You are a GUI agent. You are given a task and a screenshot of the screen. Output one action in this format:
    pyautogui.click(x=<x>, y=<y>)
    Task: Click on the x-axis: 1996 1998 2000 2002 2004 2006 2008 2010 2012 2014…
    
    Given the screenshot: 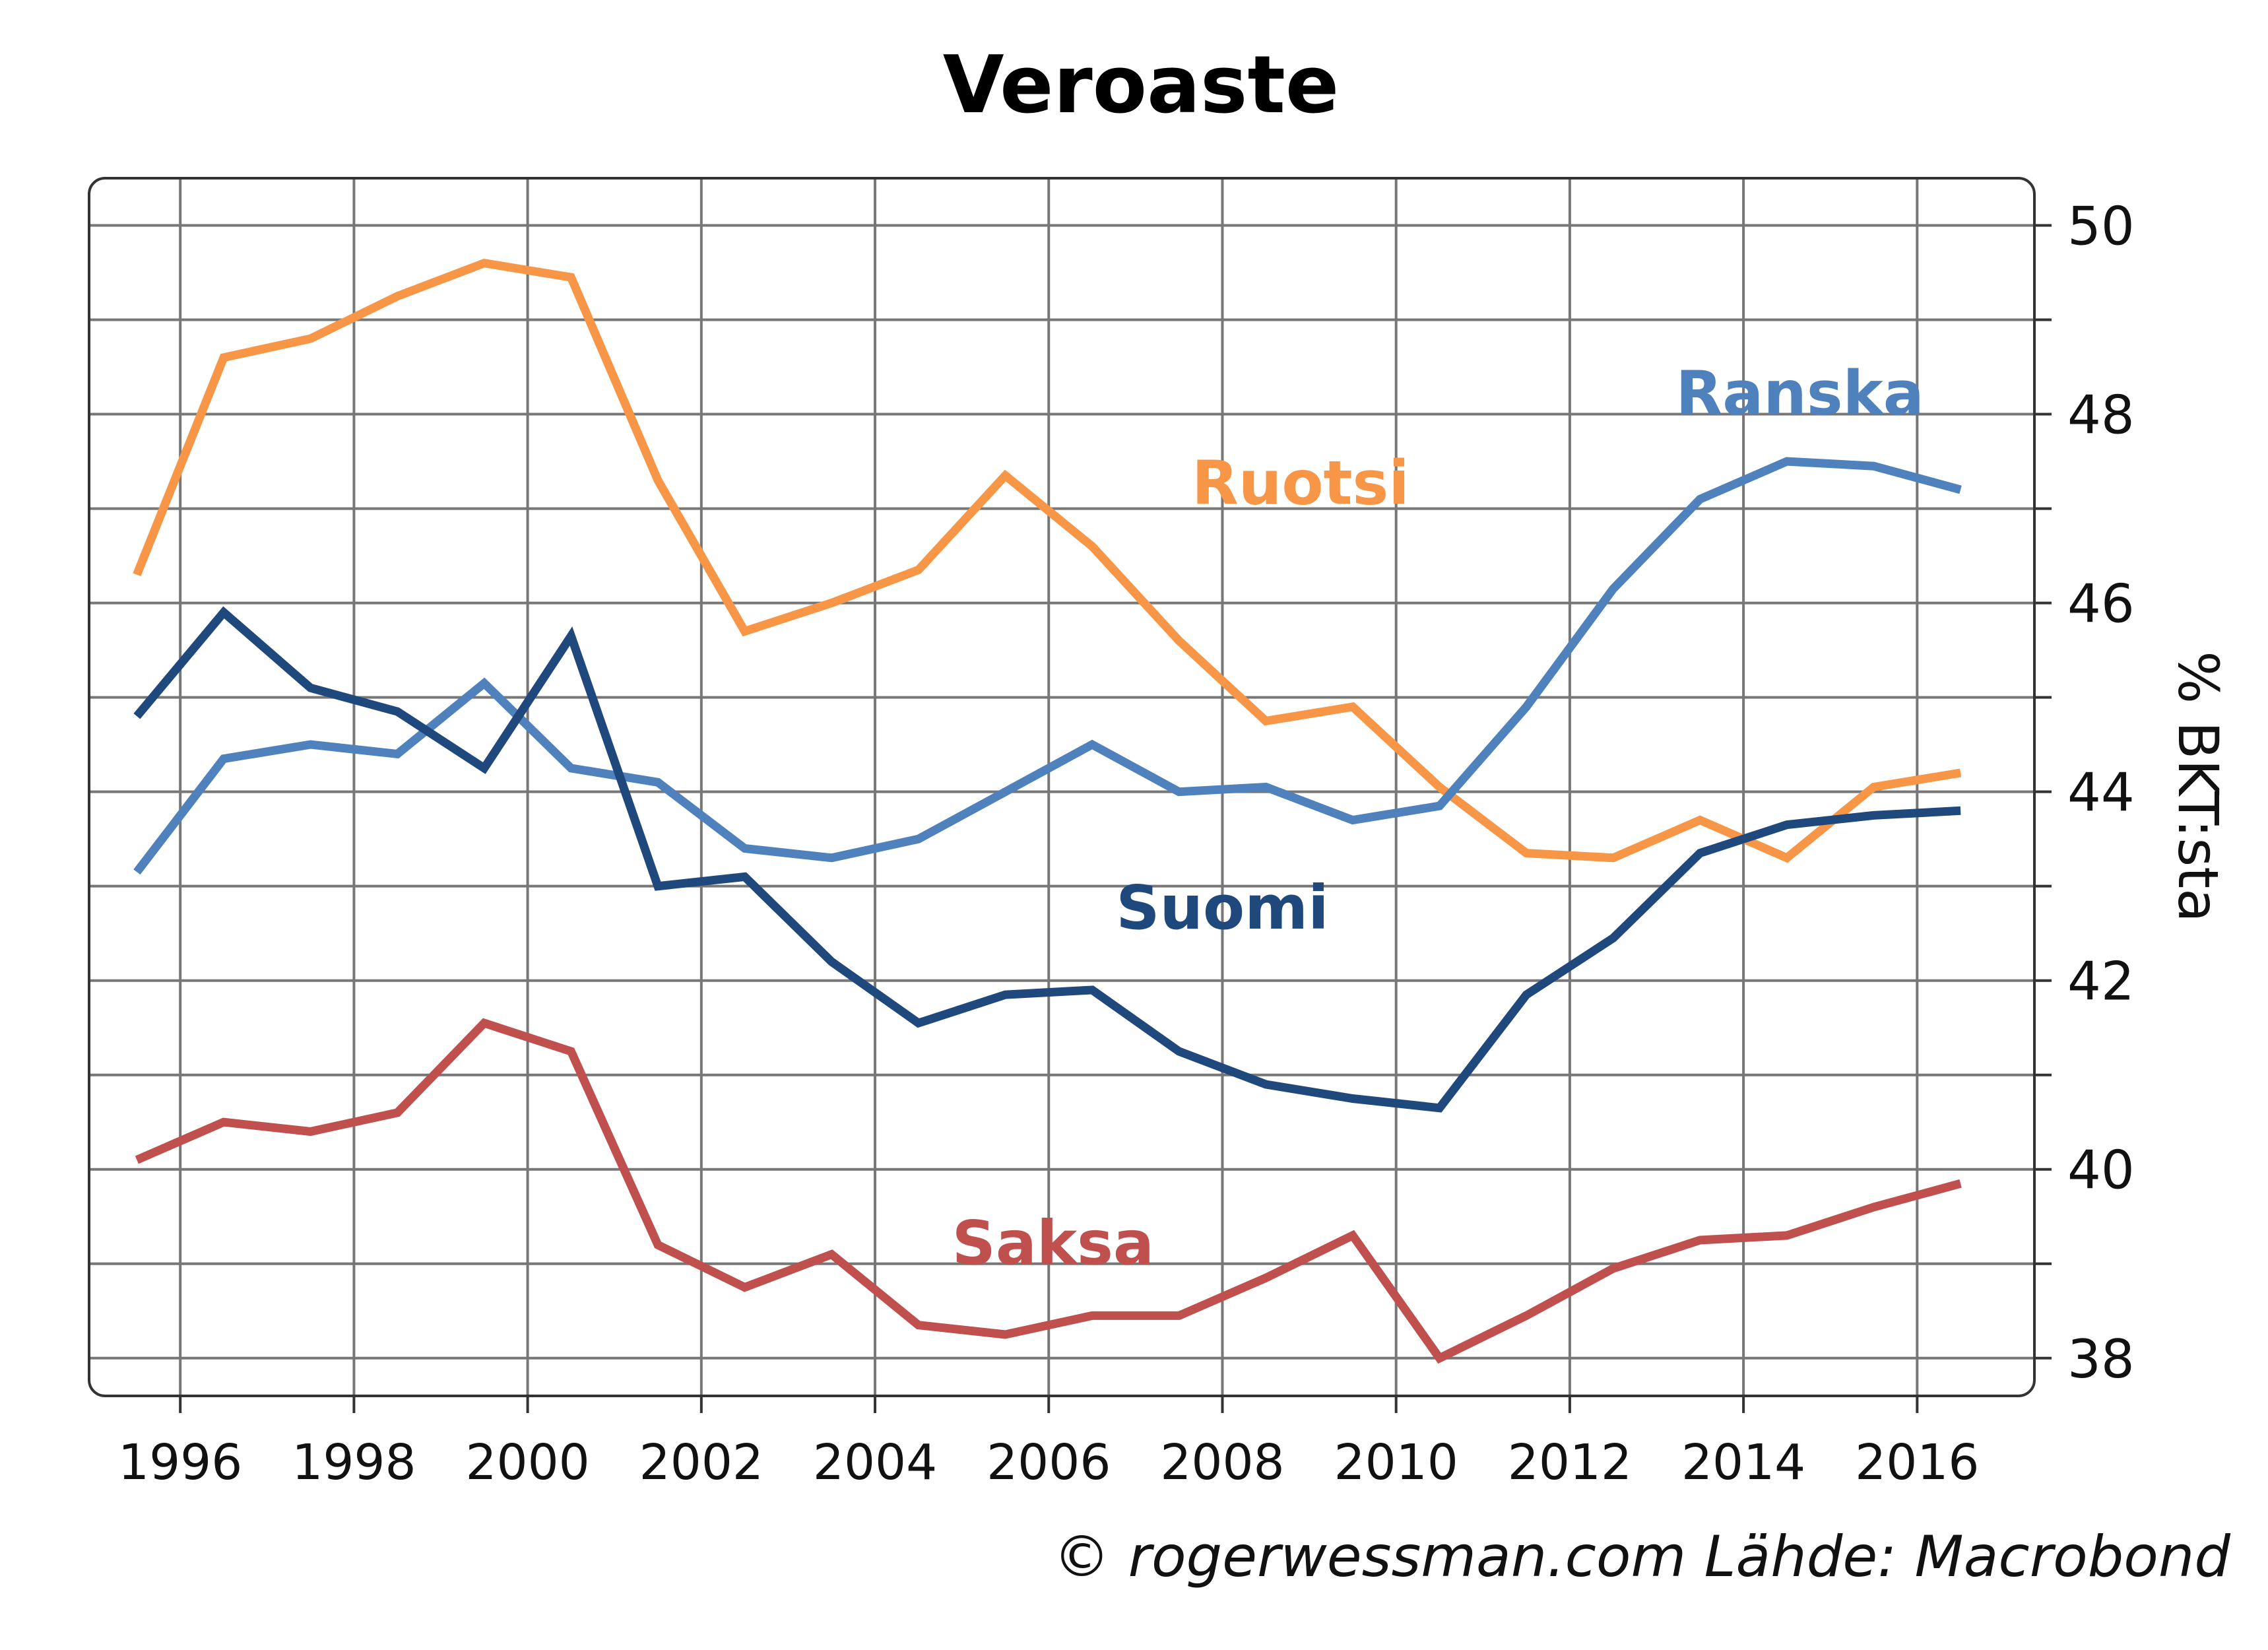 What is the action you would take?
    pyautogui.click(x=1049, y=1443)
    